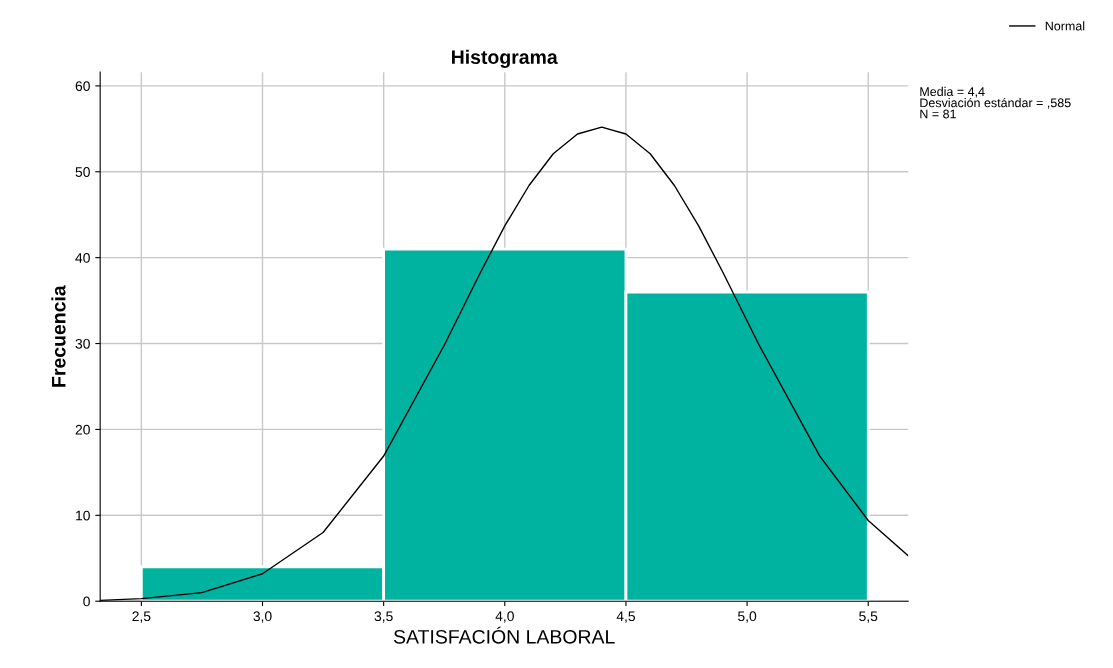  I want to click on legend-label: Normal, so click(1065, 26).